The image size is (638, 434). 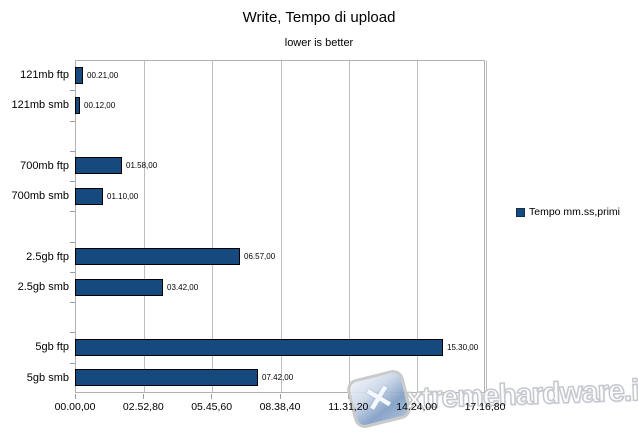 What do you see at coordinates (575, 212) in the screenshot?
I see `legend-label: Tempo mm.ss,primi` at bounding box center [575, 212].